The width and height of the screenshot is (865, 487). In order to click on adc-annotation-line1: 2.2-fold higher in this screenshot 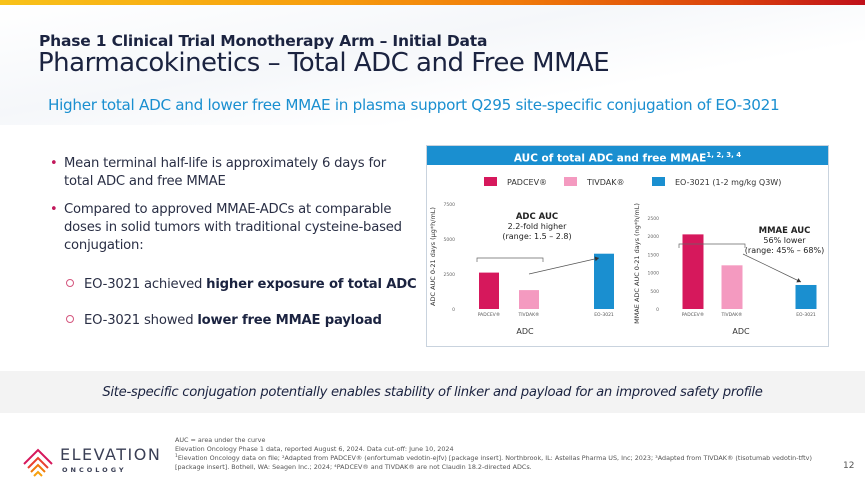, I will do `click(537, 226)`.